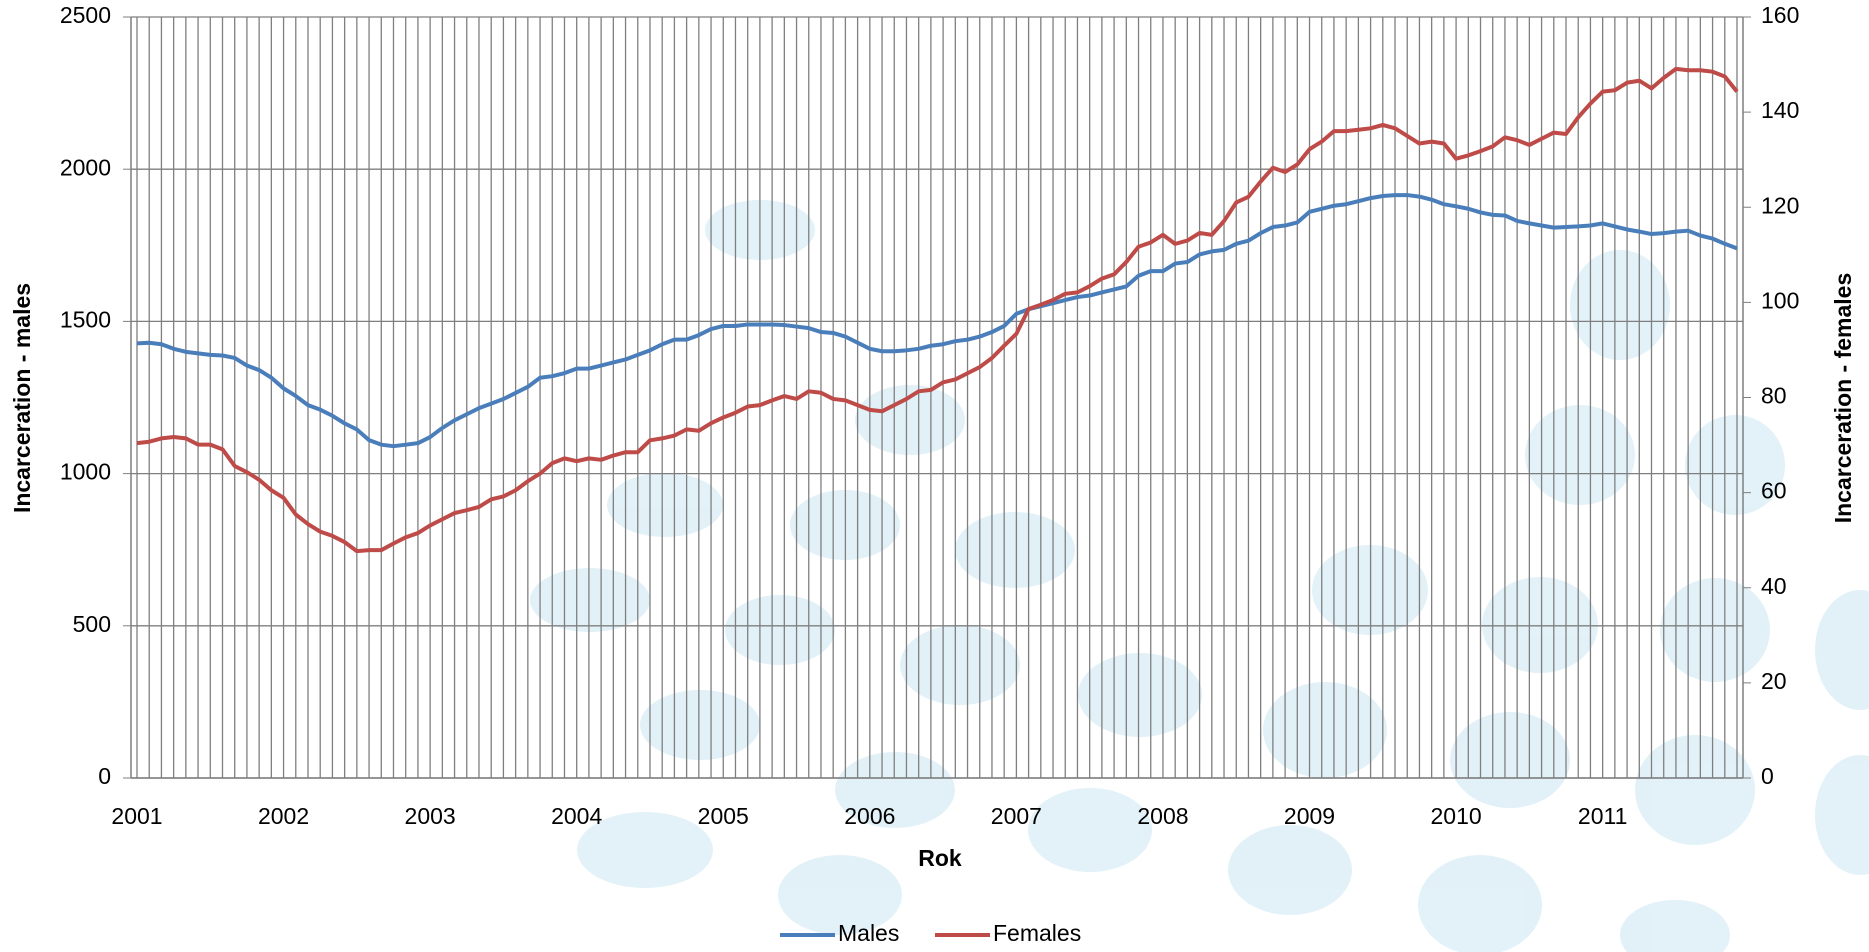  Describe the element at coordinates (283, 816) in the screenshot. I see `x-tick-label: 2002` at that location.